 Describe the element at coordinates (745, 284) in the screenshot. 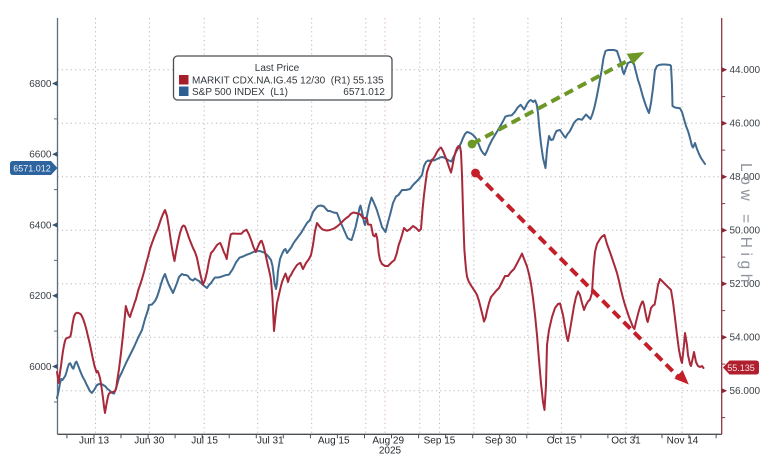

I see `svg-text: 52.000` at that location.